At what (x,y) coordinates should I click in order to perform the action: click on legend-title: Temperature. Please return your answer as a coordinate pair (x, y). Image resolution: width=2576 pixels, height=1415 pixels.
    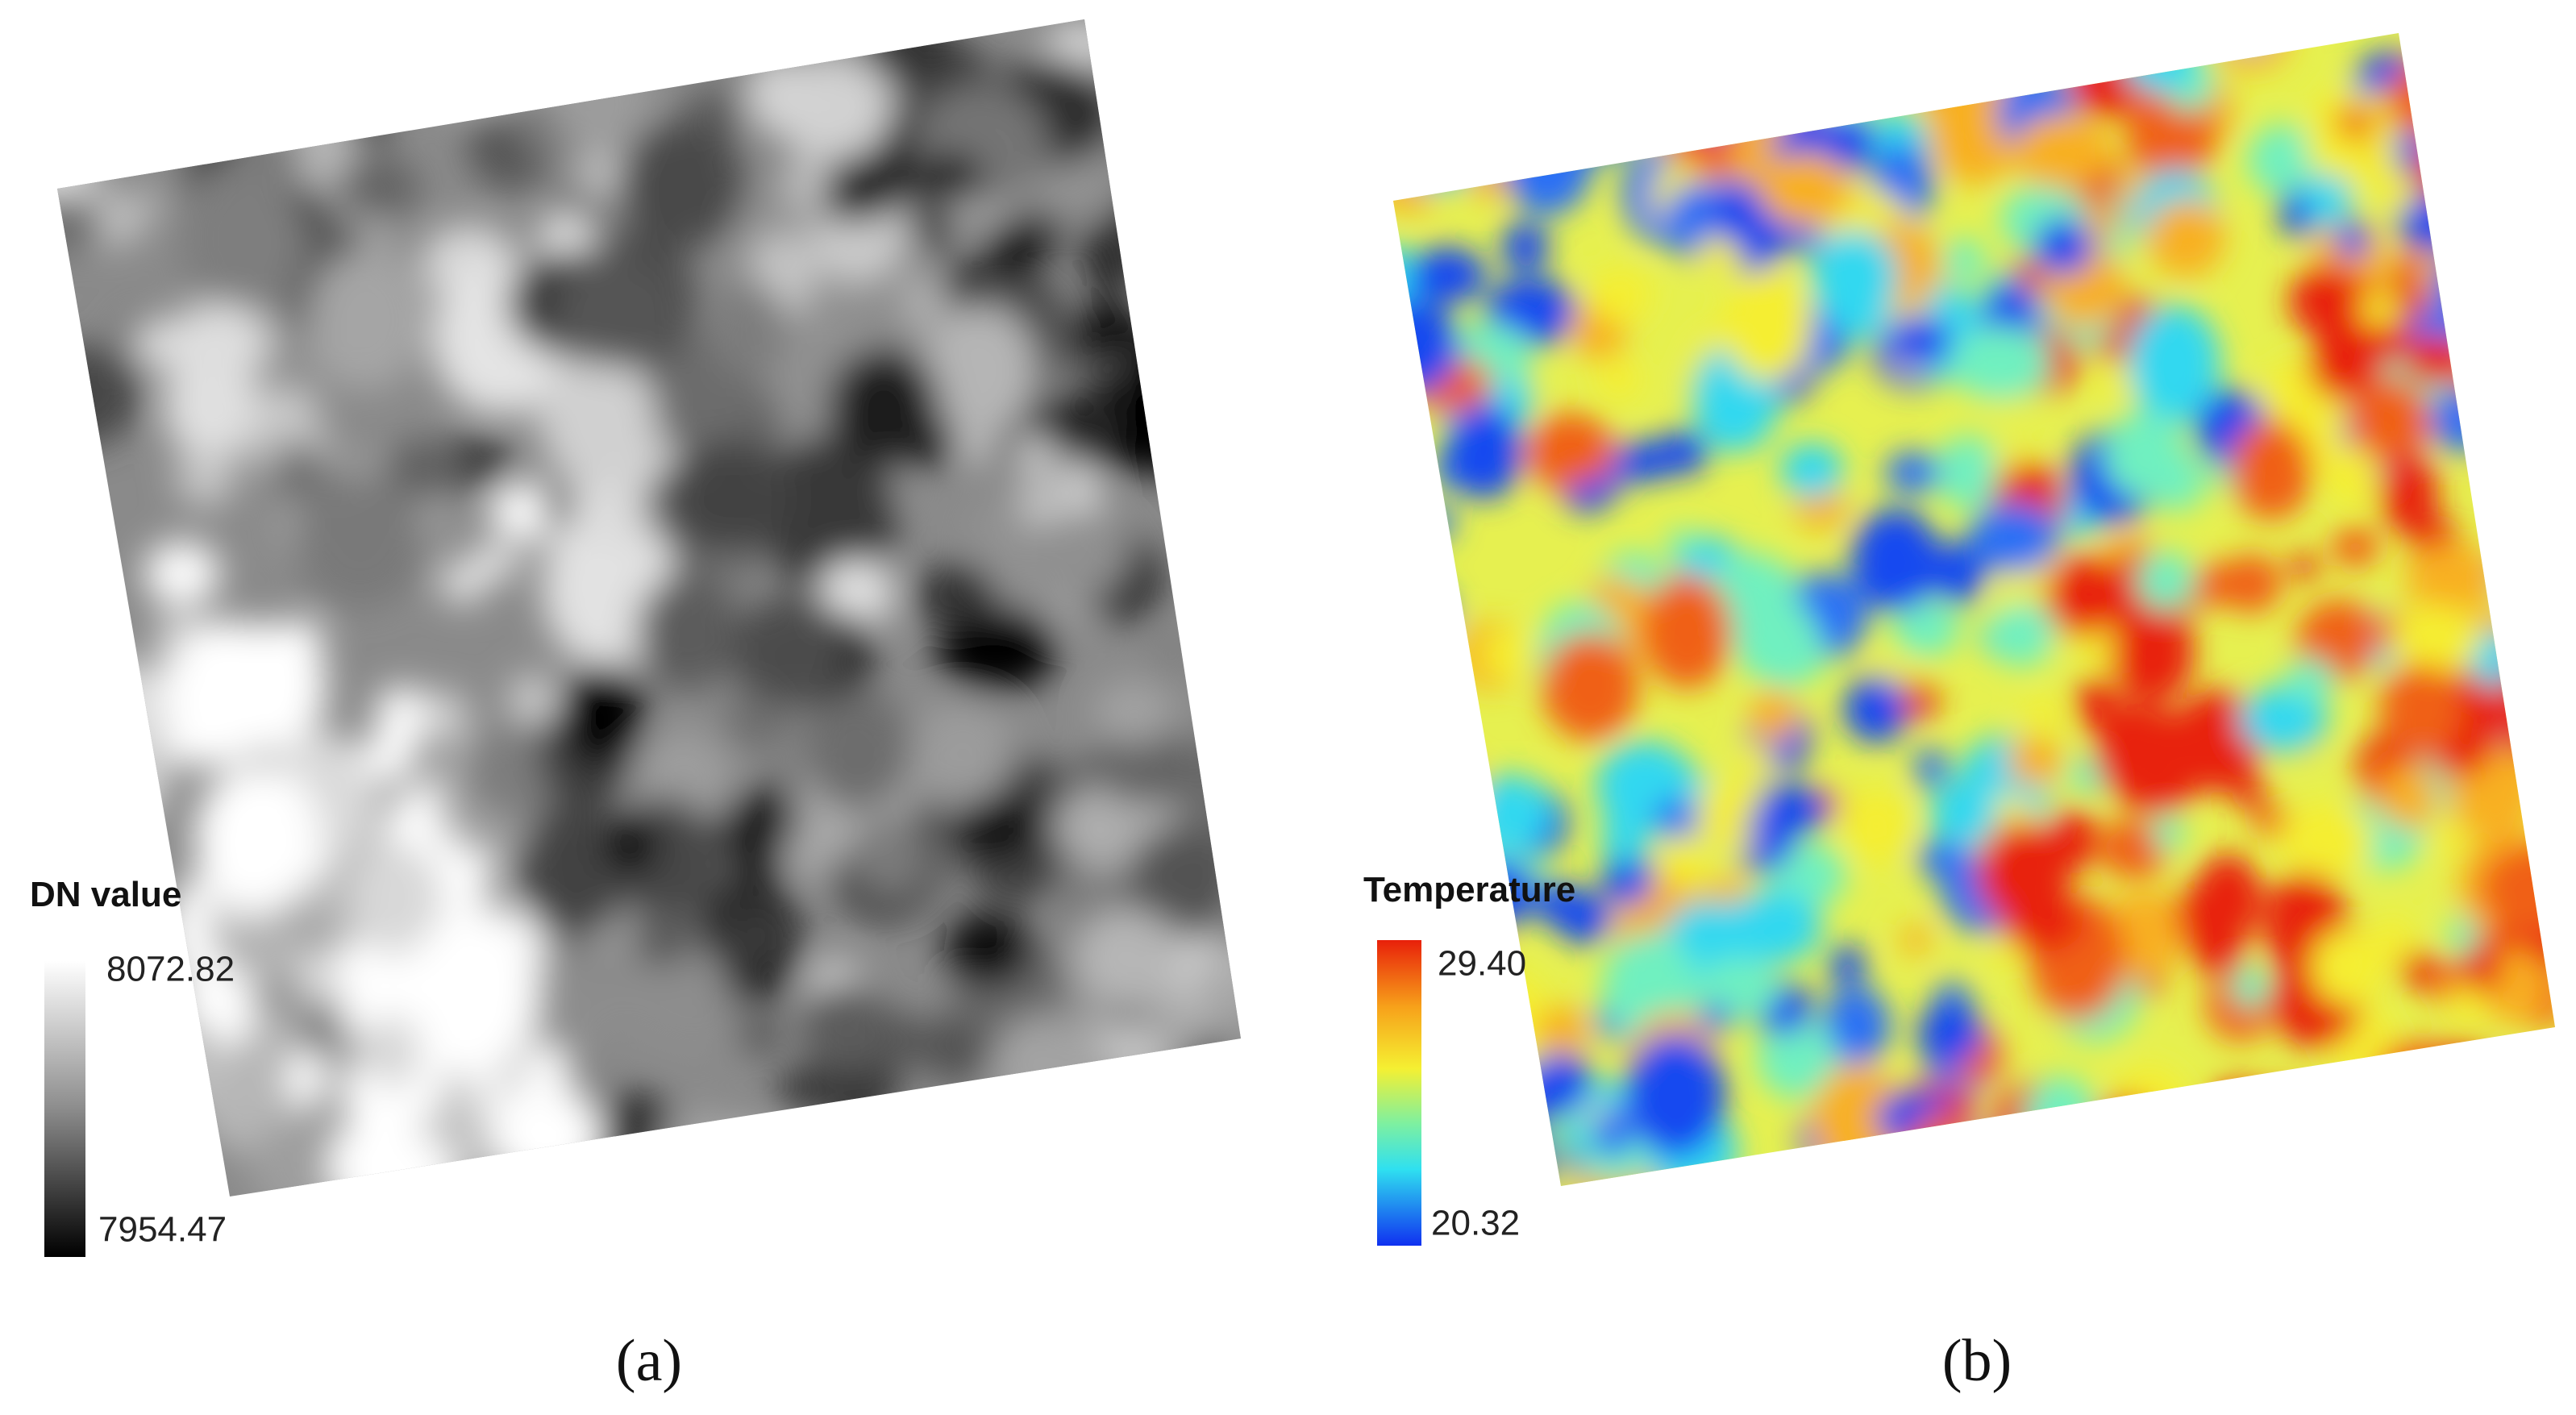
    Looking at the image, I should click on (1469, 889).